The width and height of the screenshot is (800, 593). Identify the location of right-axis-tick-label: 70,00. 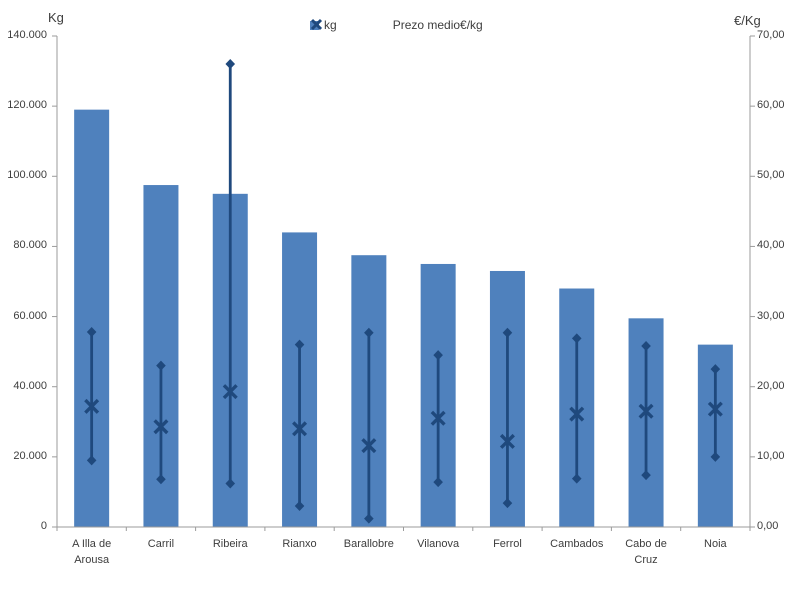
(771, 35).